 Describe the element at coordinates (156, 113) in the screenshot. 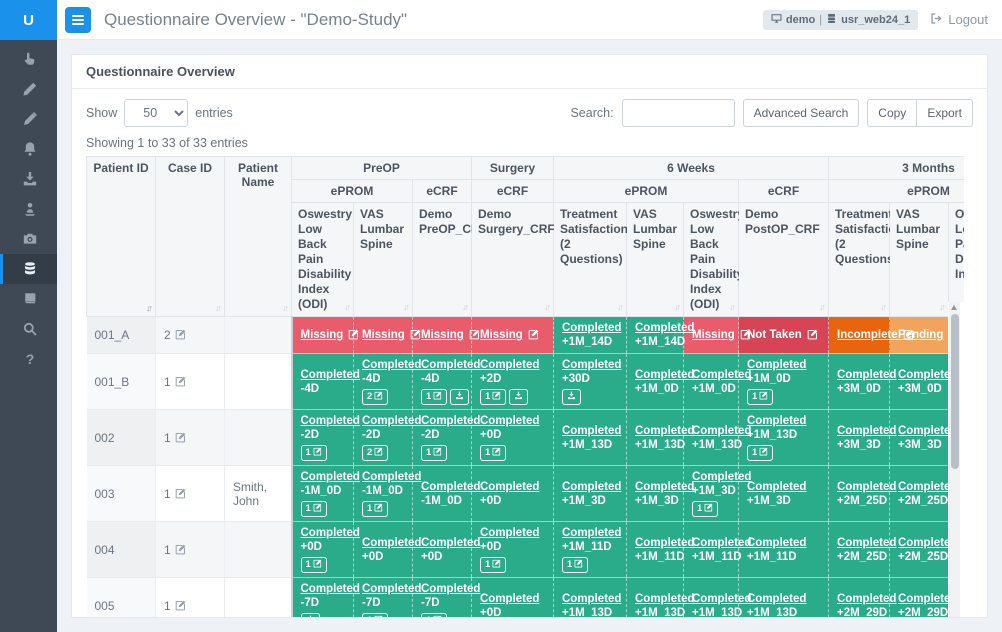

I see `entries-select: 50` at that location.